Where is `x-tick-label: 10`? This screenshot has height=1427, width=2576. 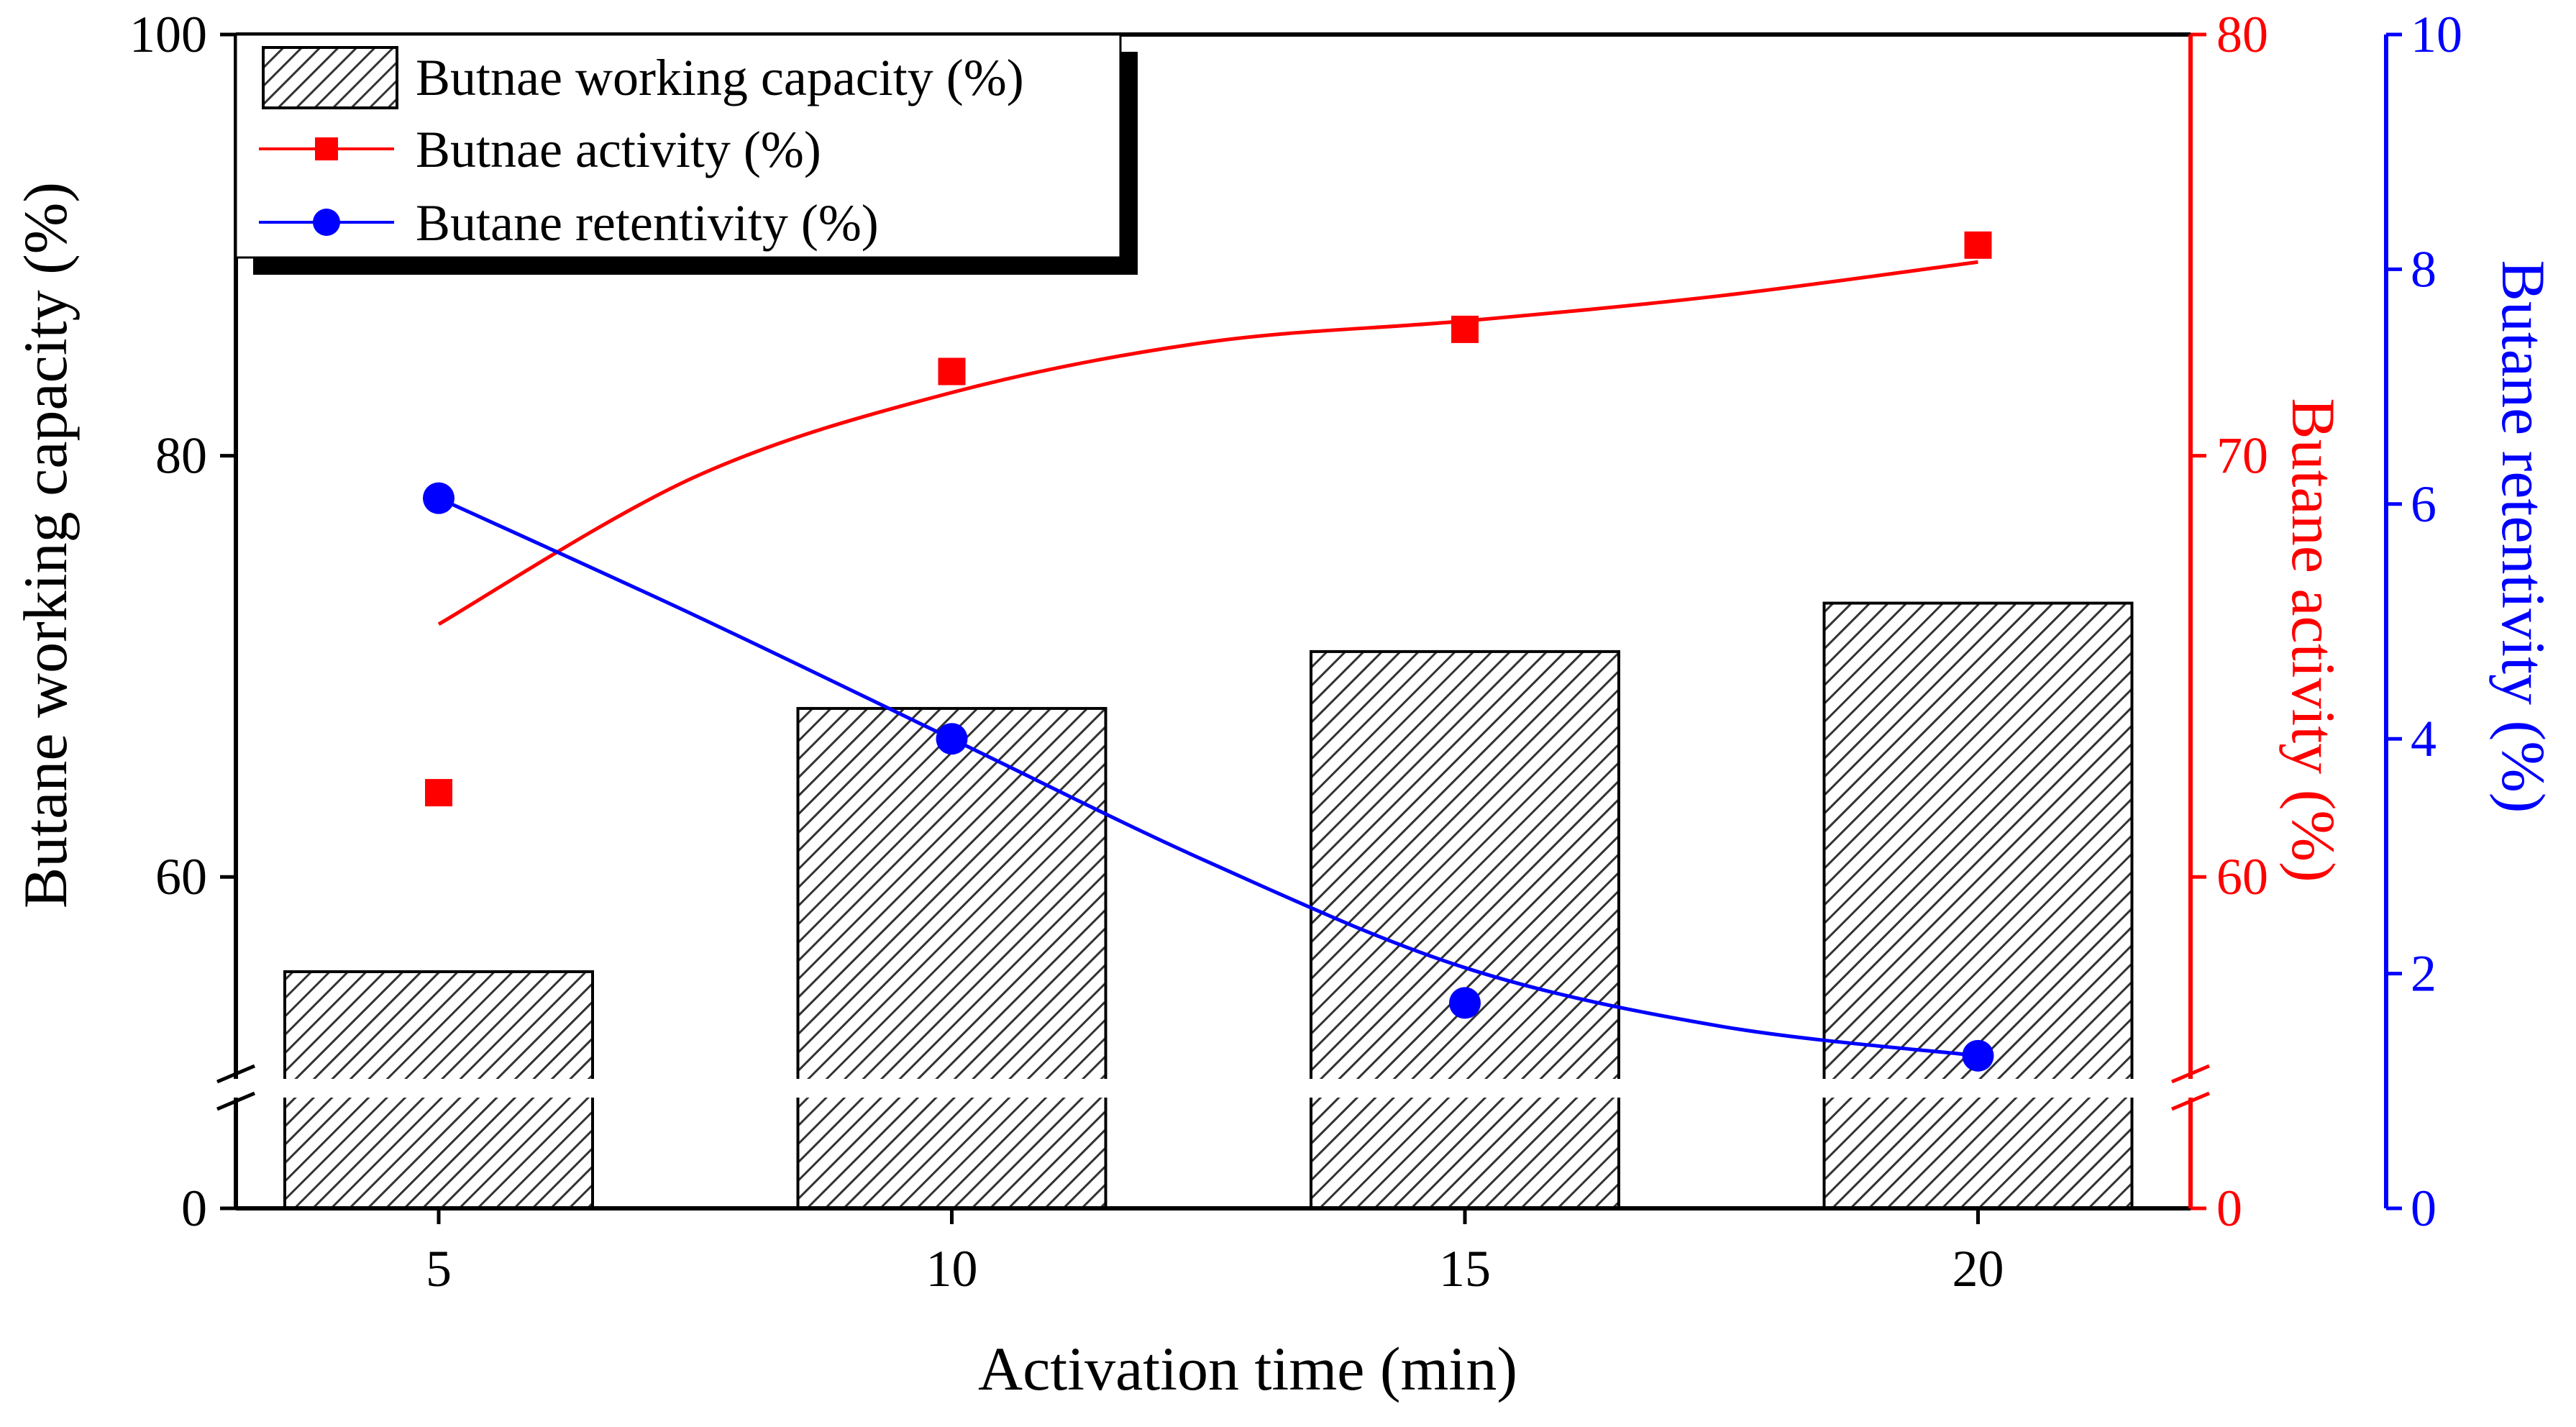 x-tick-label: 10 is located at coordinates (952, 1269).